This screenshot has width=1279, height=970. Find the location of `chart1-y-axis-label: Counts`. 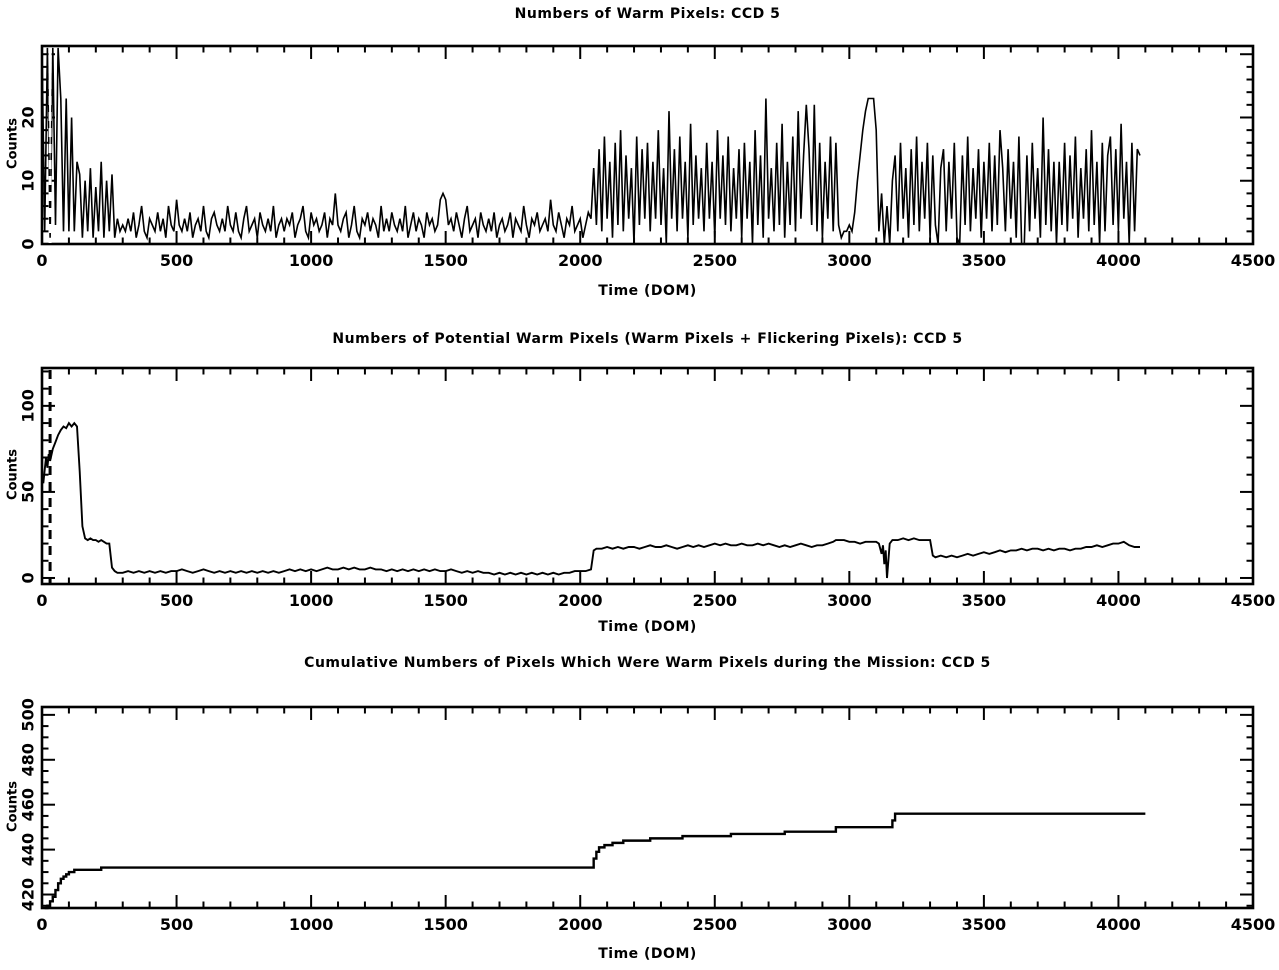

chart1-y-axis-label: Counts is located at coordinates (13, 143).